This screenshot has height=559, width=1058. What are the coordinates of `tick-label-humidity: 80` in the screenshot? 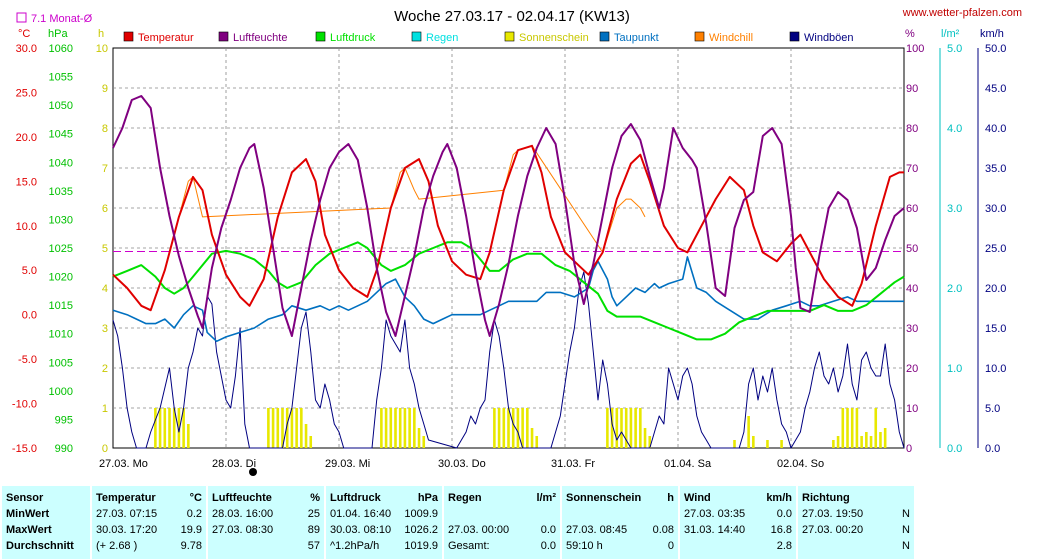 It's located at (912, 129).